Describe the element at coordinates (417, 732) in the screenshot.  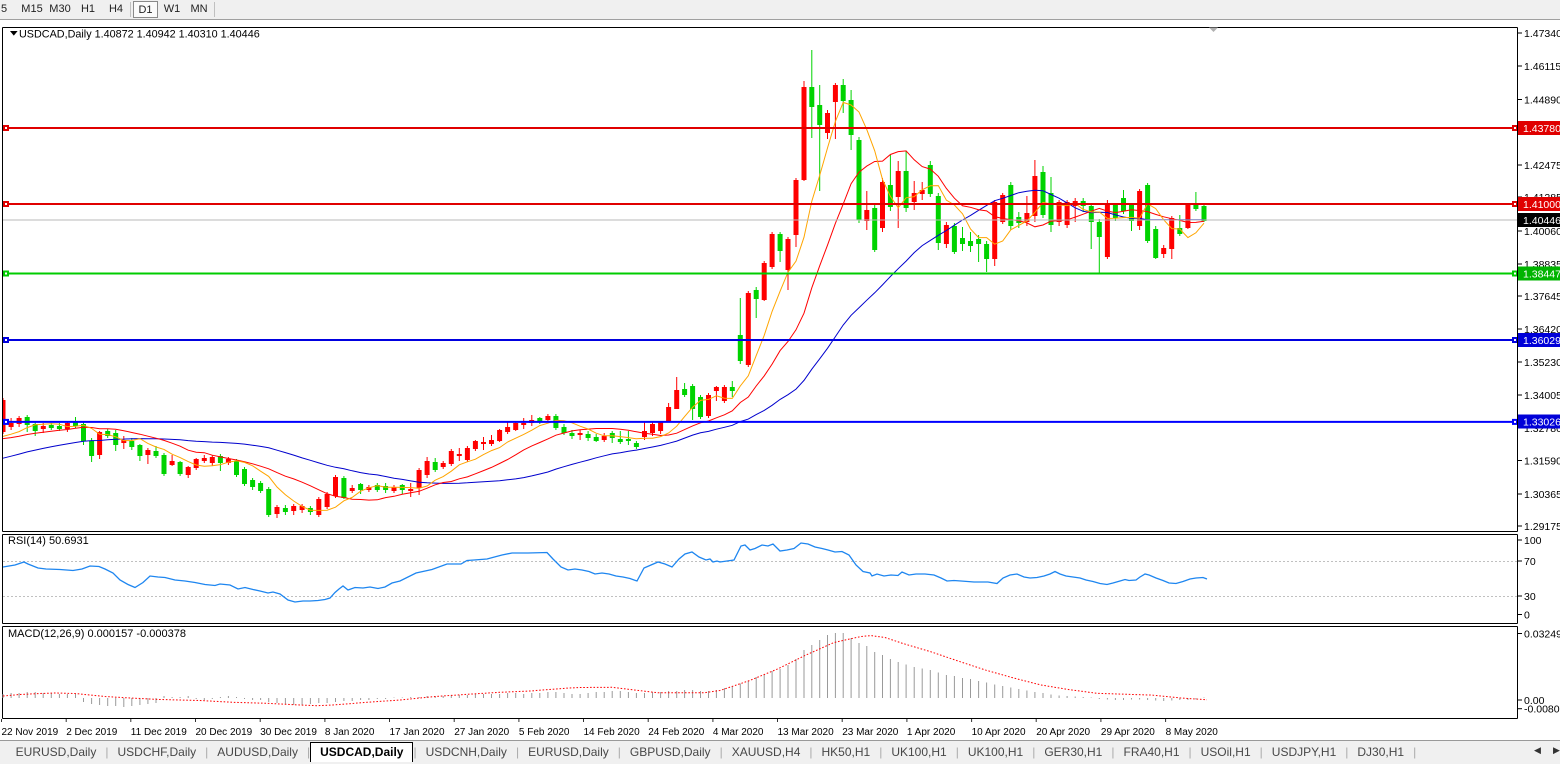
I see `svg-text: 17 Jan 2020` at that location.